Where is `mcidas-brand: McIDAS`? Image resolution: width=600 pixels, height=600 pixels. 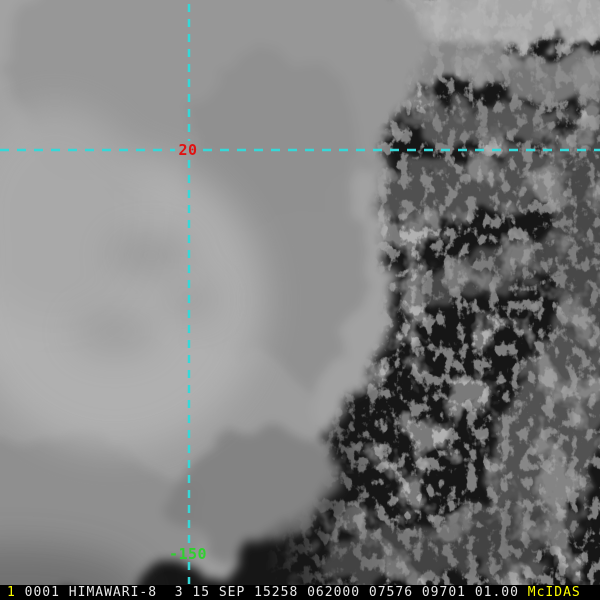
mcidas-brand: McIDAS is located at coordinates (554, 592).